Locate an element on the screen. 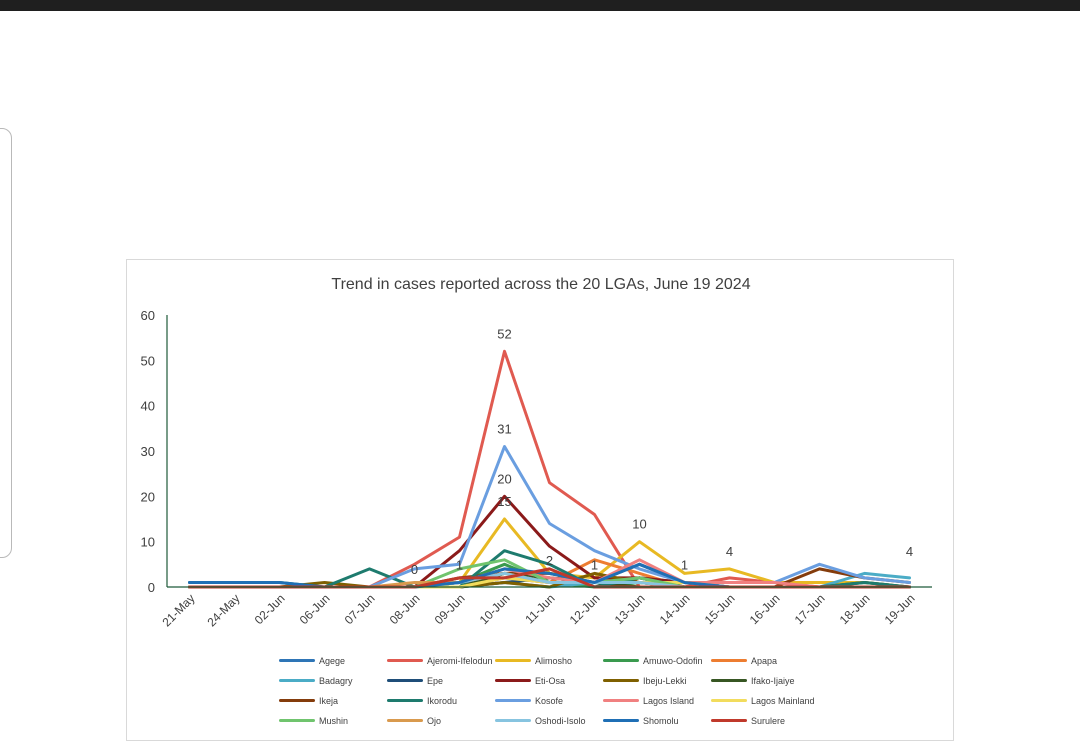 This screenshot has height=744, width=1080. x-tick-label: 08-Jun is located at coordinates (405, 609).